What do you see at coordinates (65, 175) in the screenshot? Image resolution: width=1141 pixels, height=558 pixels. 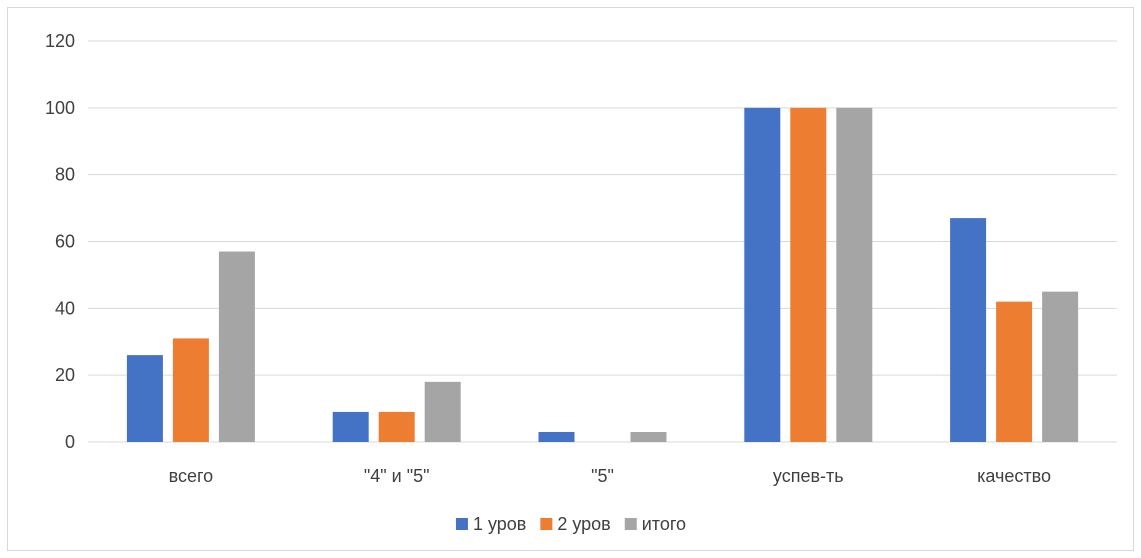 I see `y-tick-label: 80` at bounding box center [65, 175].